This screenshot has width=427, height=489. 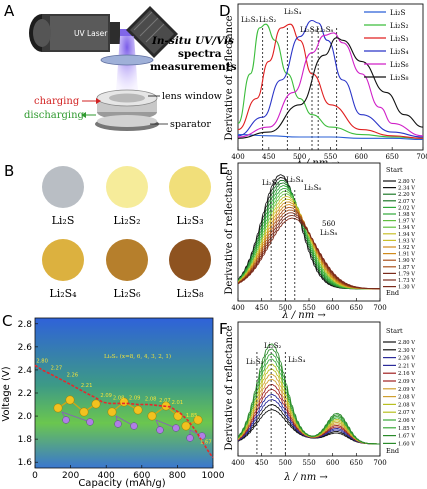 I want to click on chart-e-legend-label: 1.73 V, so click(x=406, y=281).